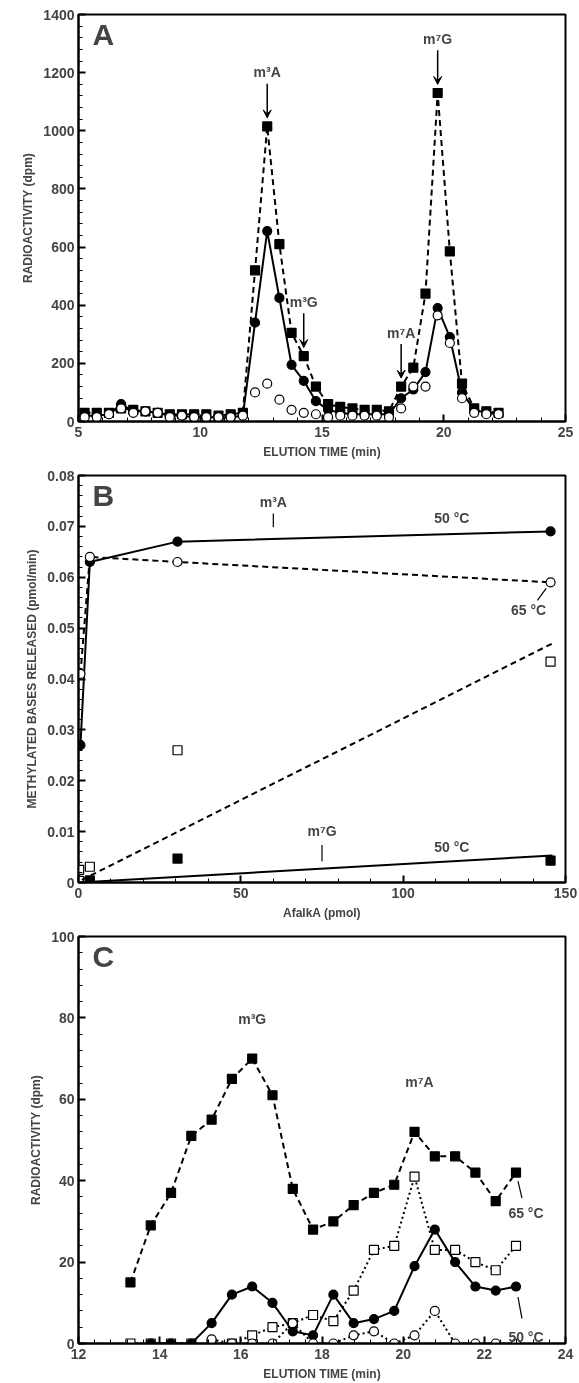  Describe the element at coordinates (66, 1262) in the screenshot. I see `y-tick-label: 20` at that location.